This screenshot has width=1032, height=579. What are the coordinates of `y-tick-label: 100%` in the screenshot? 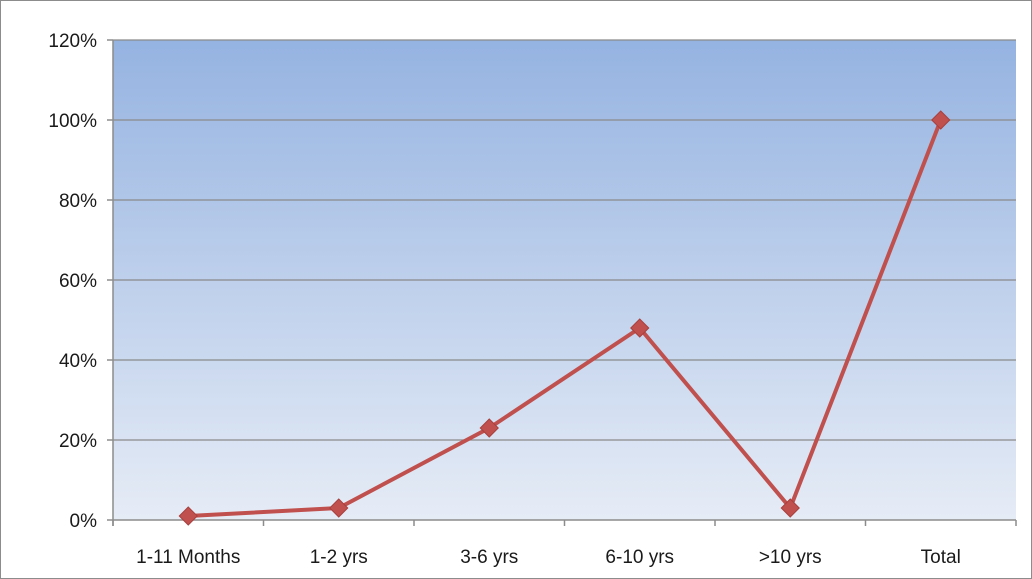 It's located at (72, 121).